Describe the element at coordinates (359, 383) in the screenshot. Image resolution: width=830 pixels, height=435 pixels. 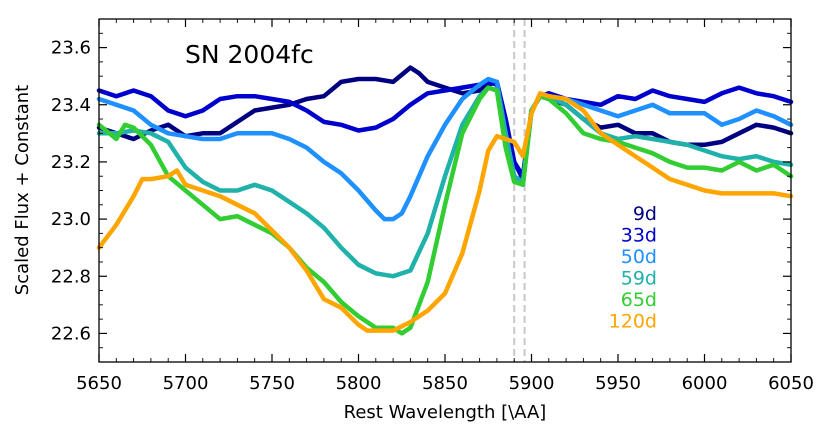
I see `x-tick-label: 5800` at that location.